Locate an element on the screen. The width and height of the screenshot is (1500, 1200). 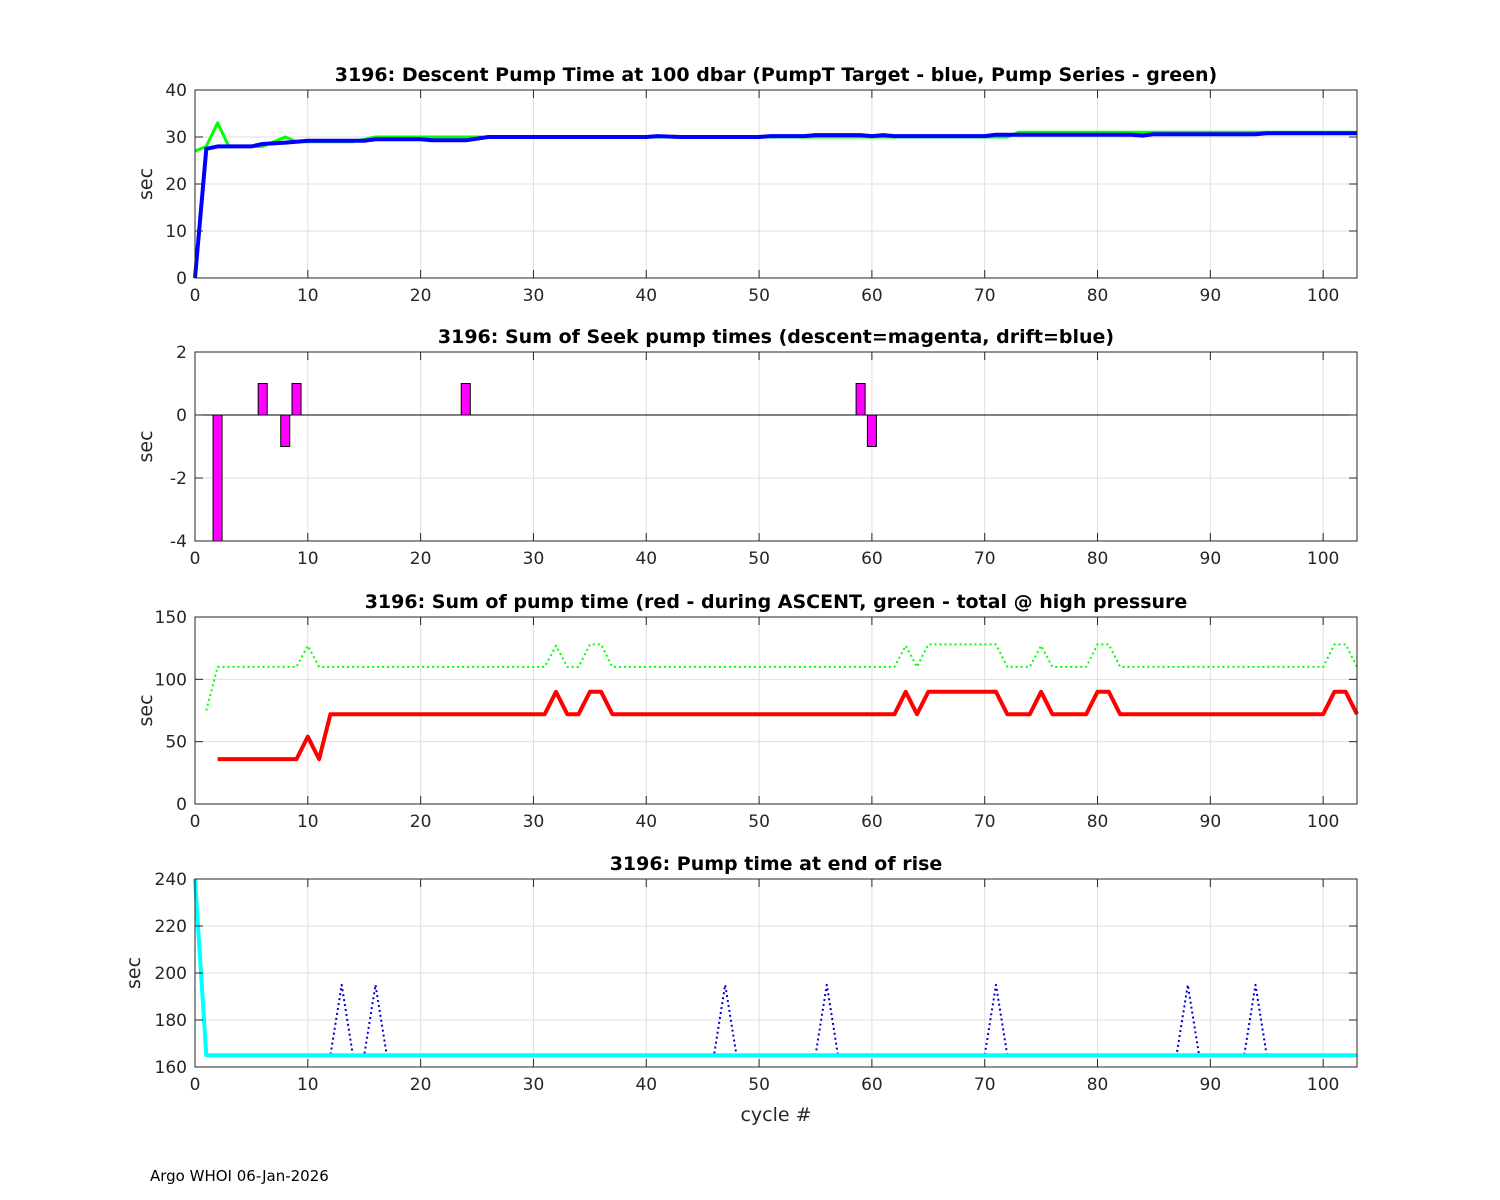
y-tick-label: 200 is located at coordinates (171, 974).